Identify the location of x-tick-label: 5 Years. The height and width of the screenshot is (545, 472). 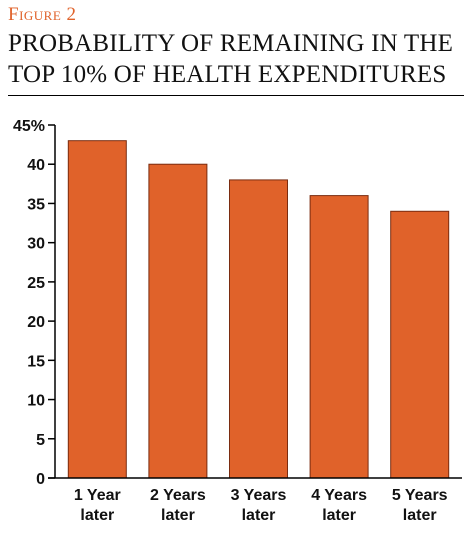
(420, 495).